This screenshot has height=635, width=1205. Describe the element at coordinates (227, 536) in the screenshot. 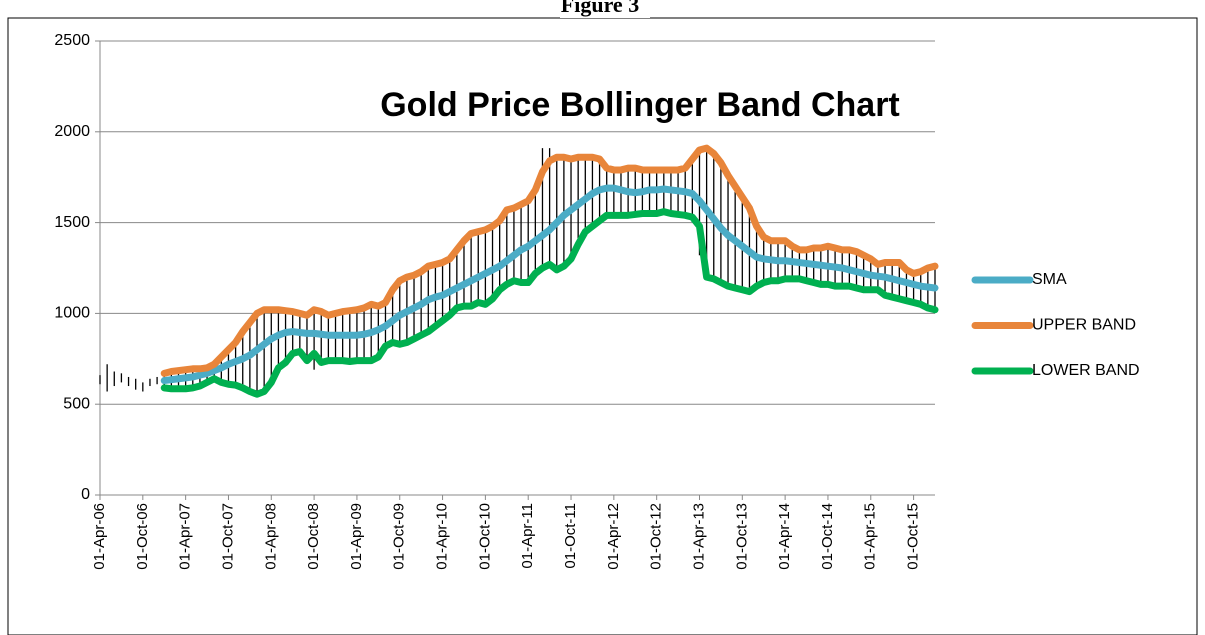

I see `x-tick-label: 01-Oct-07` at that location.